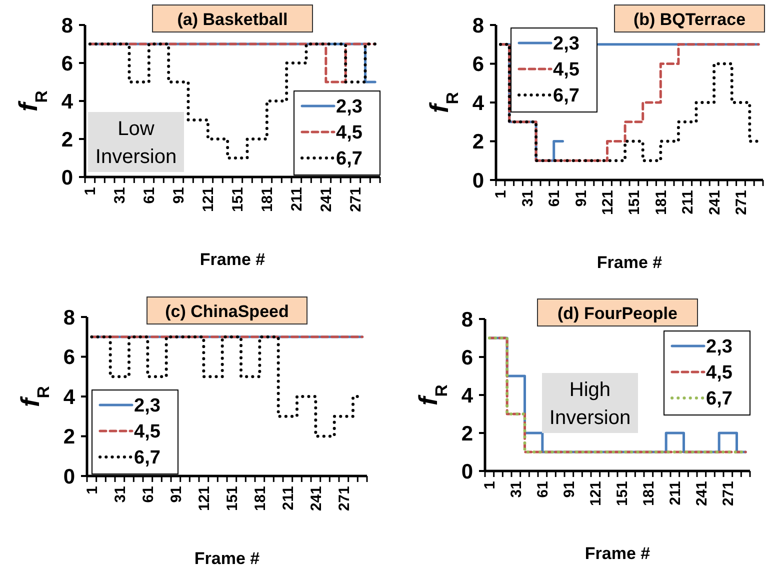  Describe the element at coordinates (136, 143) in the screenshot. I see `annotation: Low Inversion` at that location.